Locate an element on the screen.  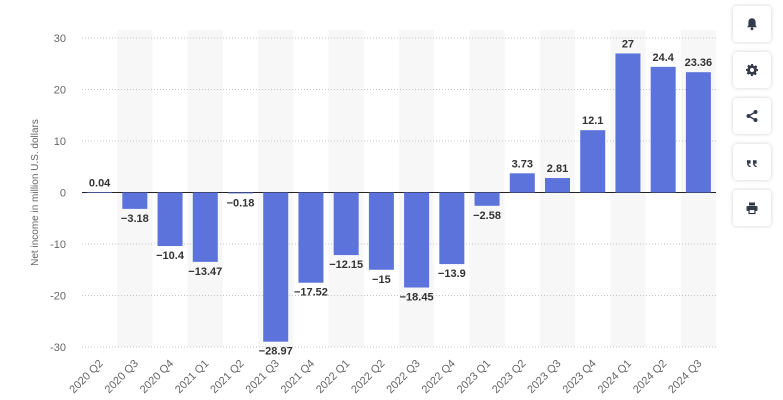
data-label: −10.4 is located at coordinates (170, 256).